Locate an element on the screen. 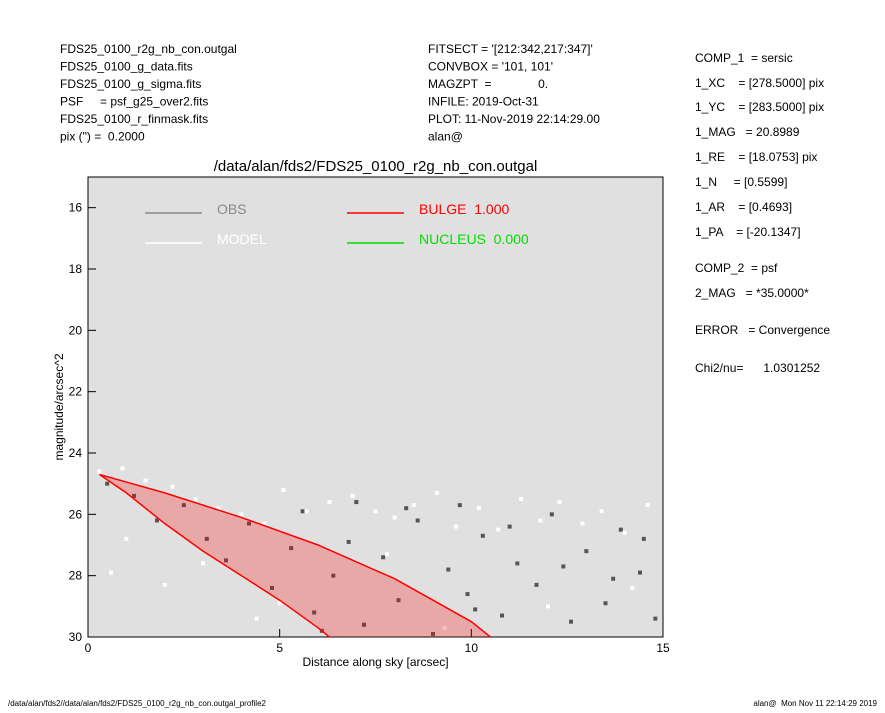  y-tick-label: 24 is located at coordinates (76, 453).